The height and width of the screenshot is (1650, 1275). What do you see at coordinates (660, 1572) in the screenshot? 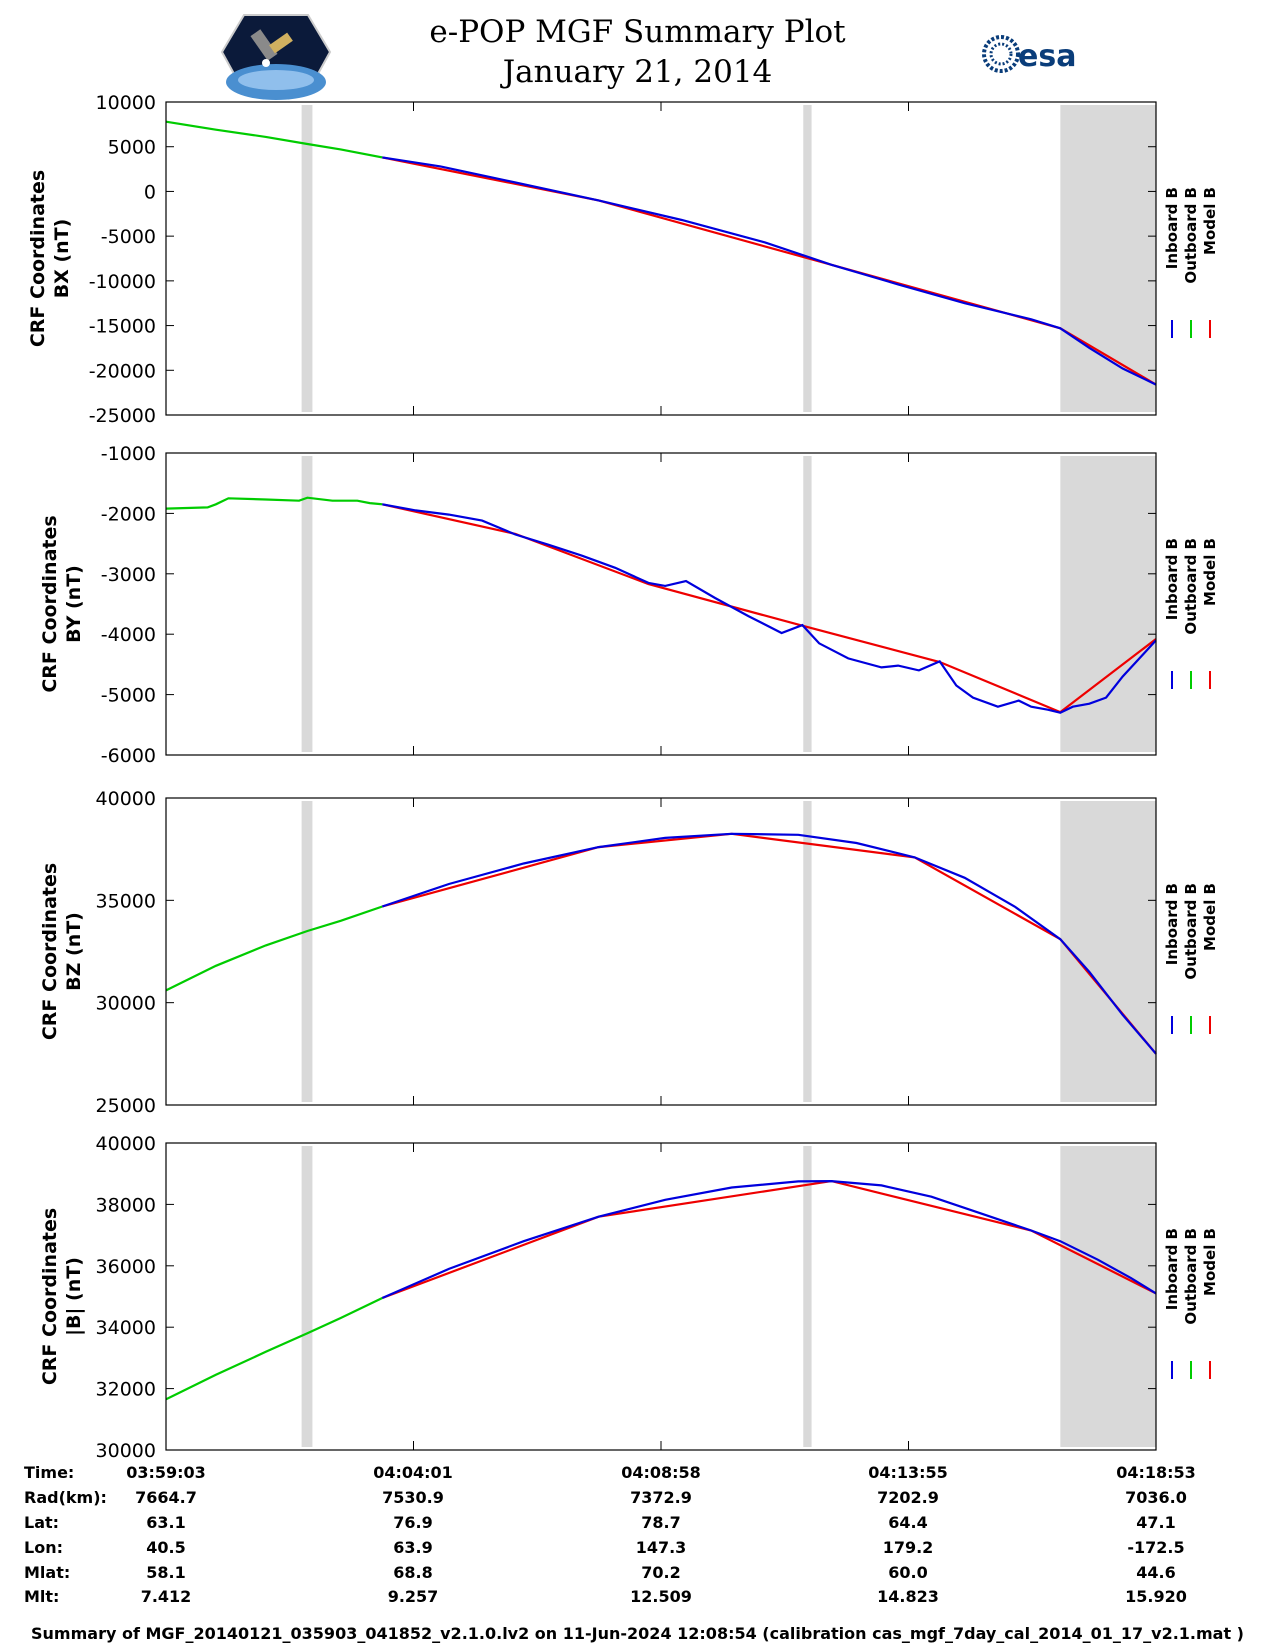
I see `info-cell: 70.2` at bounding box center [660, 1572].